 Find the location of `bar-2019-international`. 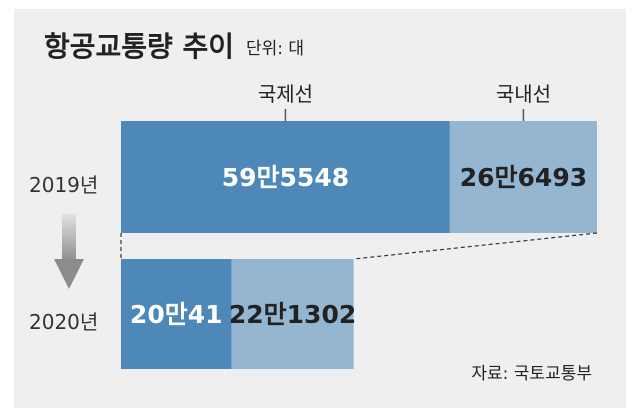

bar-2019-international is located at coordinates (285, 177).